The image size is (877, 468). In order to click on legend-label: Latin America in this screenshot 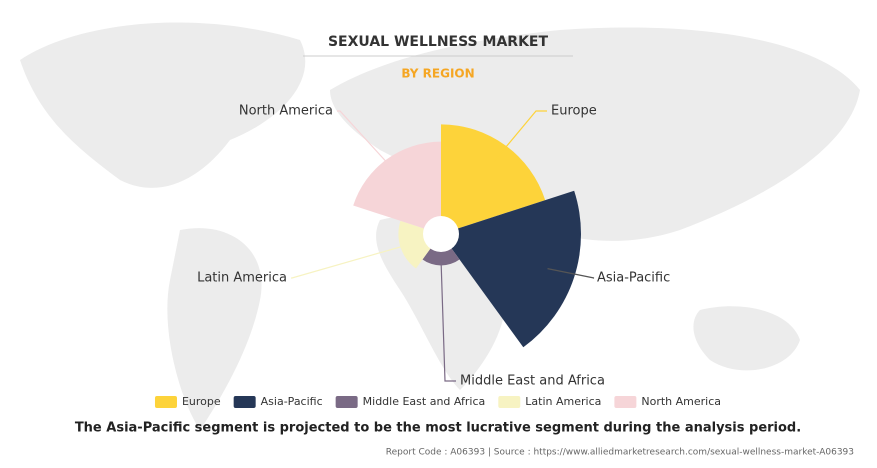, I will do `click(563, 401)`.